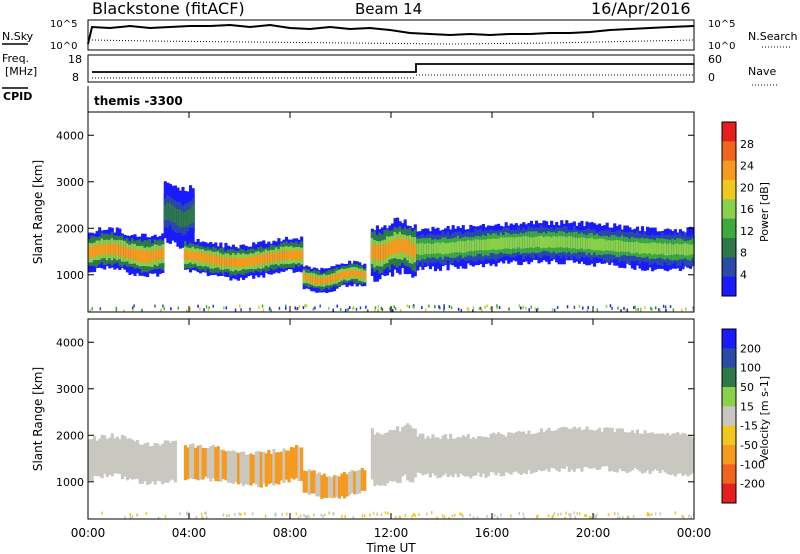 The width and height of the screenshot is (800, 554). Describe the element at coordinates (747, 406) in the screenshot. I see `velocity-colorbar-tick: 15` at that location.